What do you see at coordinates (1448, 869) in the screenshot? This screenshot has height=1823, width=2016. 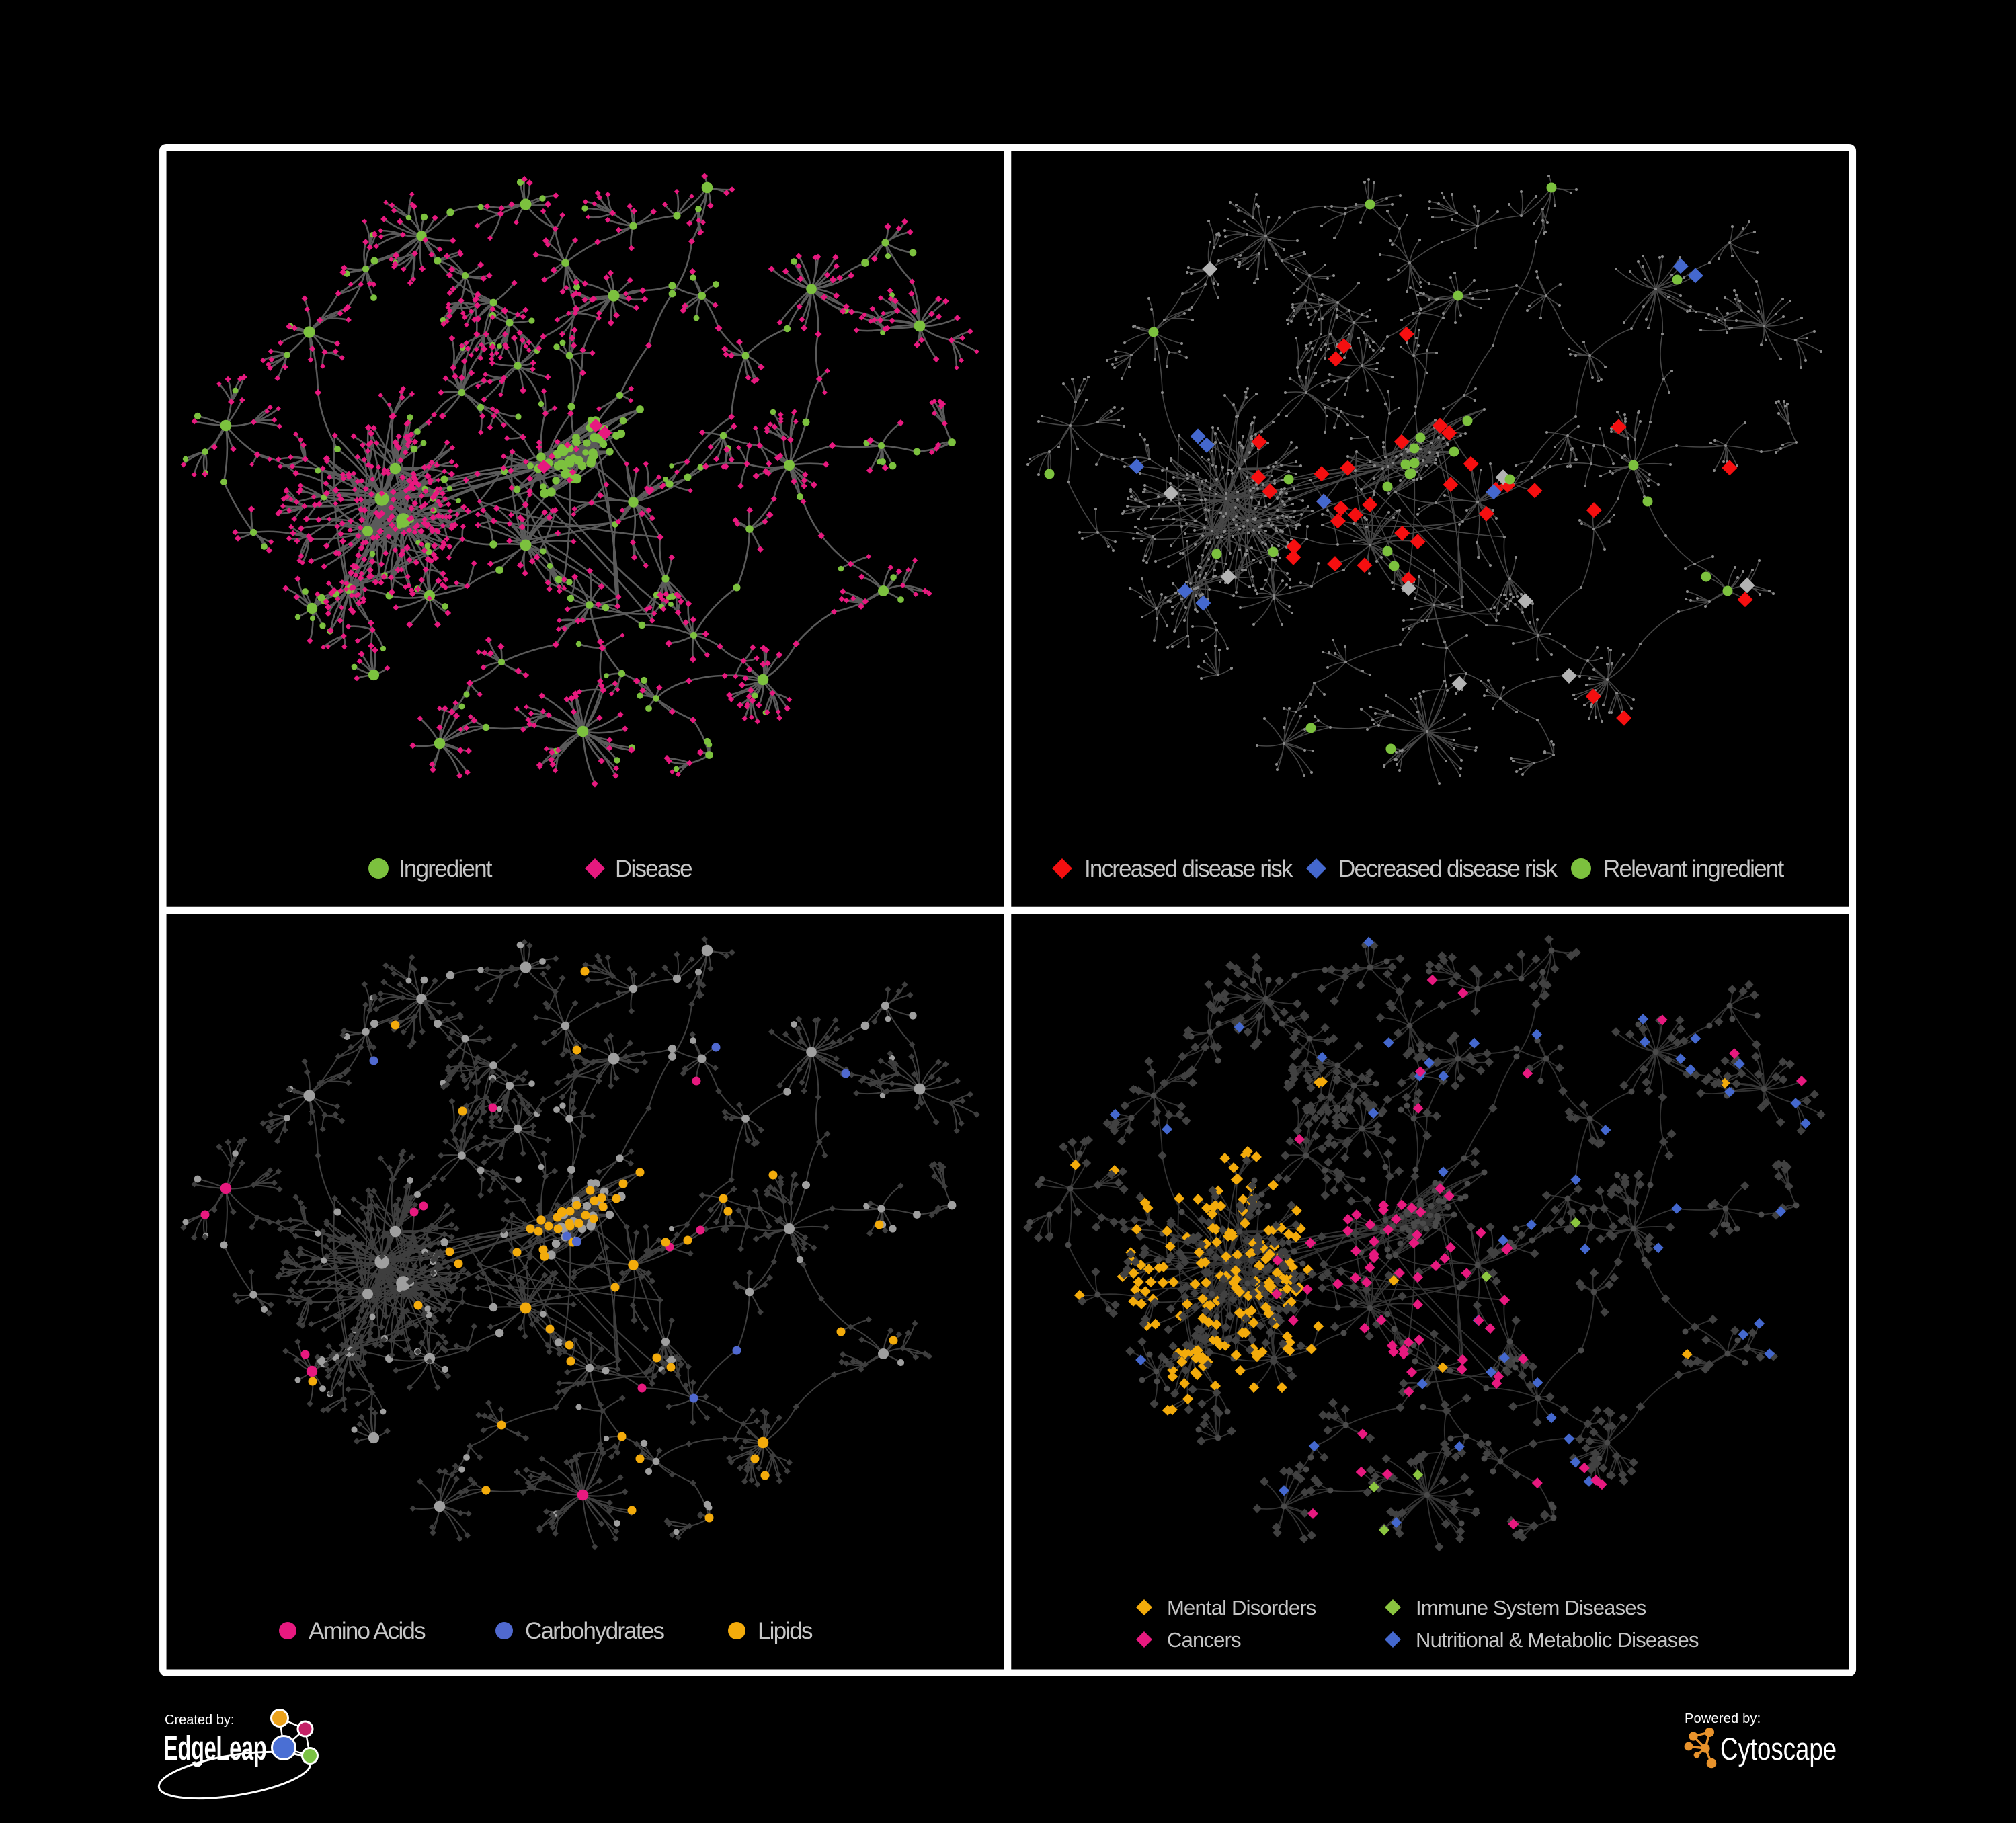 I see `svg-text: Decreased disease risk` at bounding box center [1448, 869].